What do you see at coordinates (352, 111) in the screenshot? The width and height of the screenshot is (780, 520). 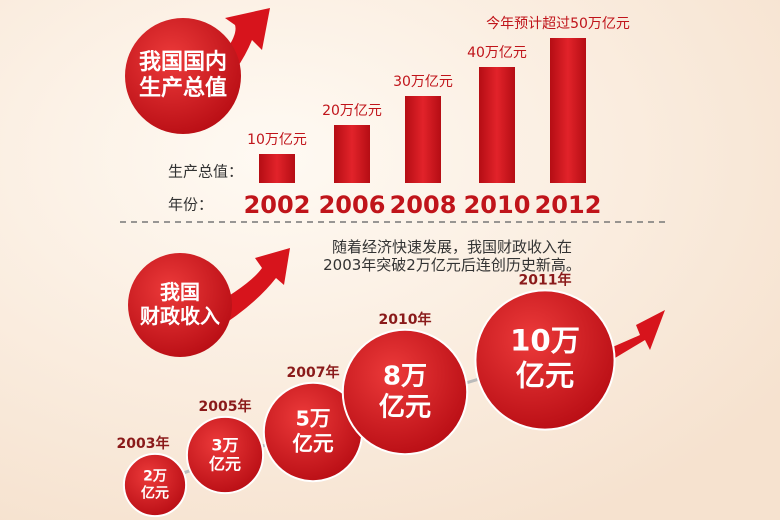 I see `value-label: 20万亿元` at bounding box center [352, 111].